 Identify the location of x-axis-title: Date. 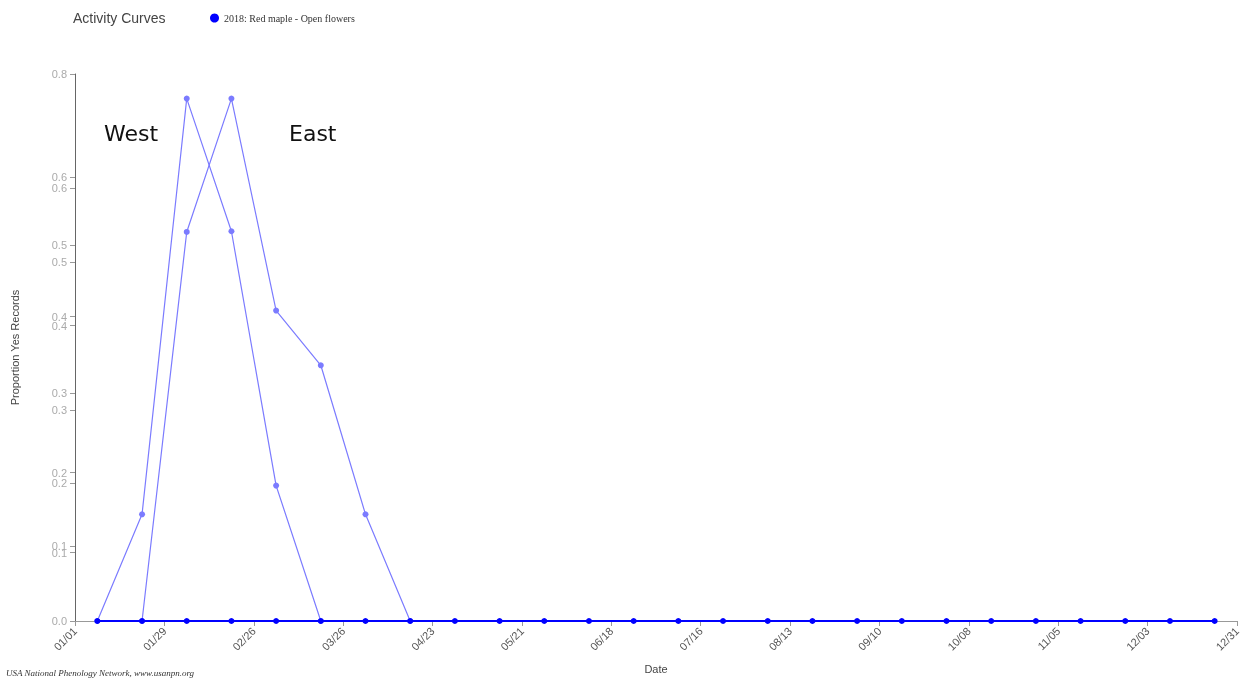
(656, 668).